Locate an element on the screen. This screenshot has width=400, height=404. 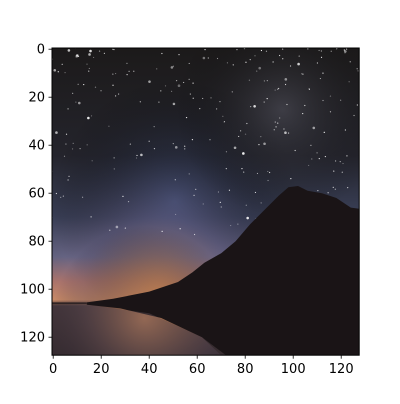
y-tick-label: 20 is located at coordinates (36, 98).